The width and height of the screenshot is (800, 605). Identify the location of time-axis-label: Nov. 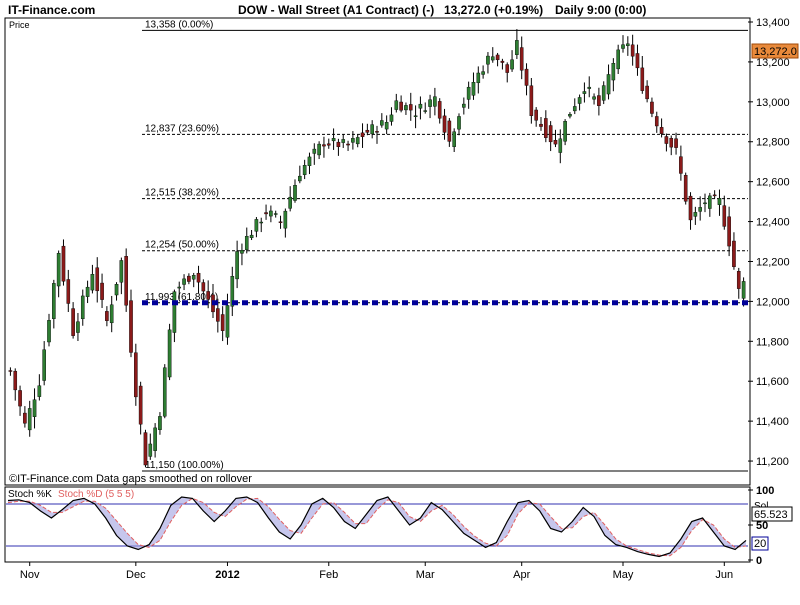
(30, 575).